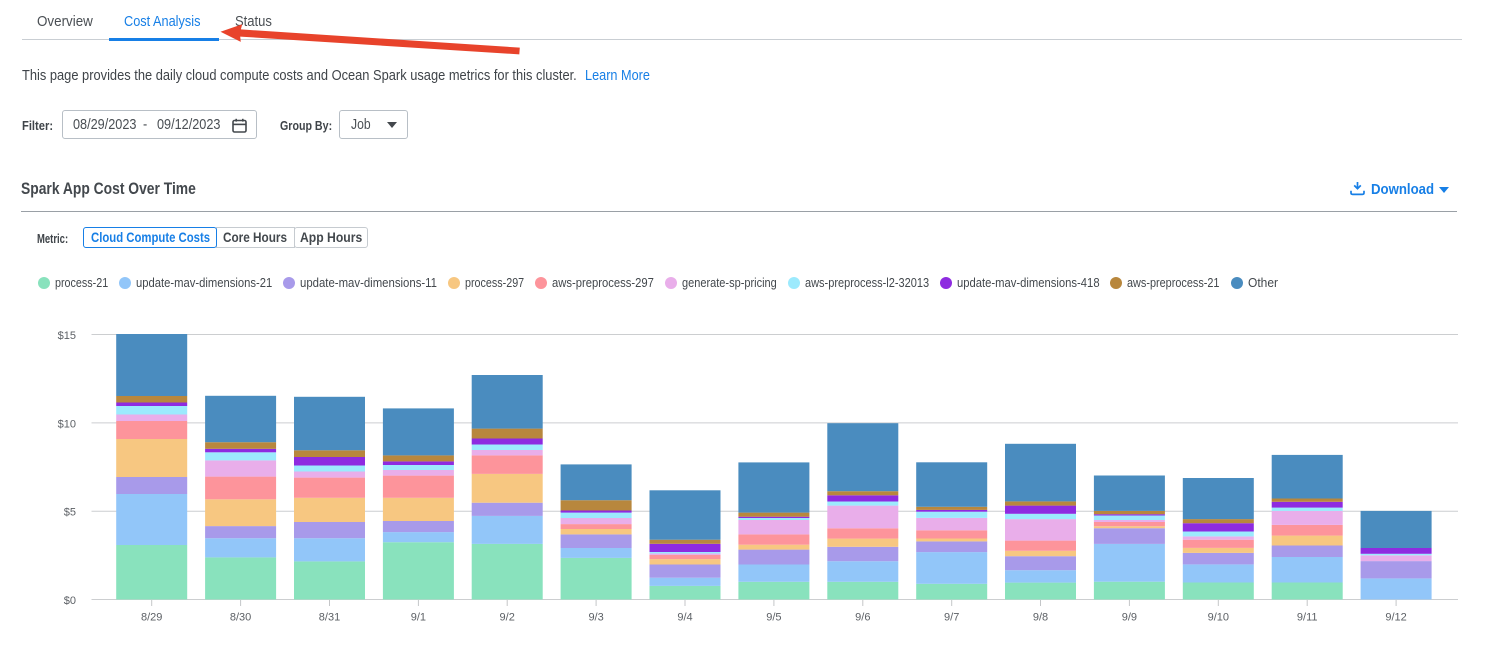 This screenshot has width=1490, height=646. Describe the element at coordinates (67, 424) in the screenshot. I see `svg-text: $10` at that location.